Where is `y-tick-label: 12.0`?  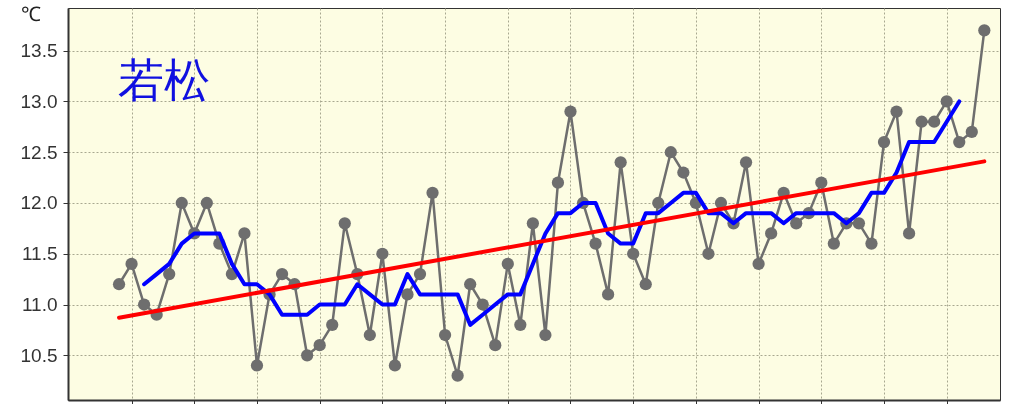
y-tick-label: 12.0 is located at coordinates (39, 203).